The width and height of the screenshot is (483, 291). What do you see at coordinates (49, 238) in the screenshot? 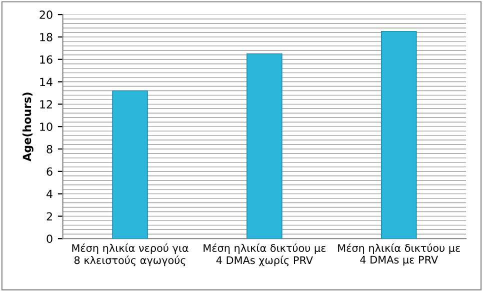
I see `y-tick-label: 0` at bounding box center [49, 238].